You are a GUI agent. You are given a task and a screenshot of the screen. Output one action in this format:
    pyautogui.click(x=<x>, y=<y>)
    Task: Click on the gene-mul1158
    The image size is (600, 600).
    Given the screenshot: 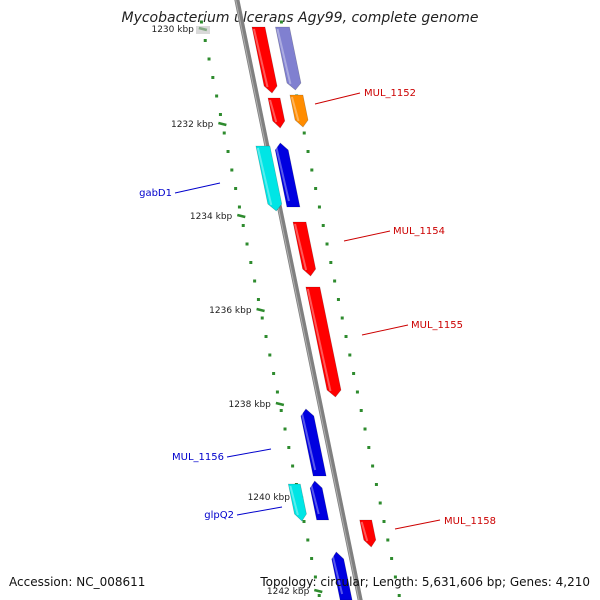 What is the action you would take?
    pyautogui.click(x=368, y=533)
    